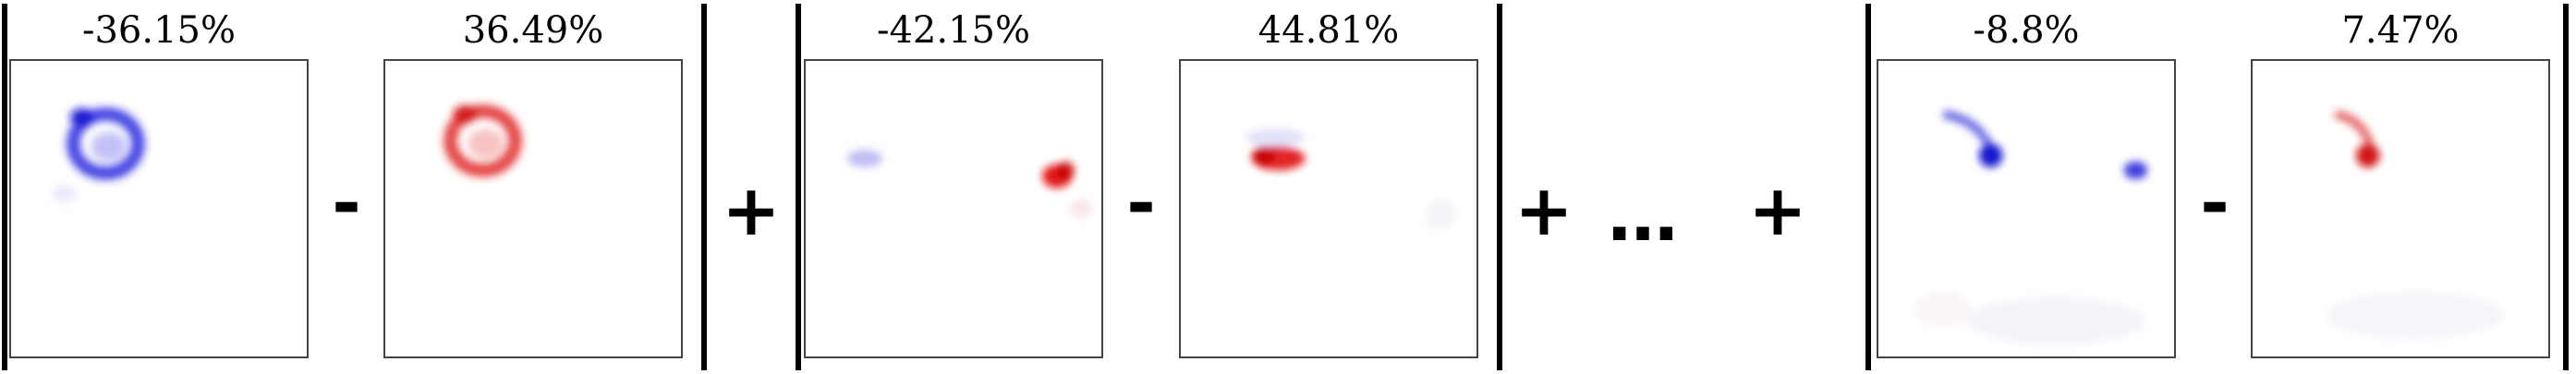 The height and width of the screenshot is (374, 2576). I want to click on group2-positive-heatmap-svg, so click(1328, 209).